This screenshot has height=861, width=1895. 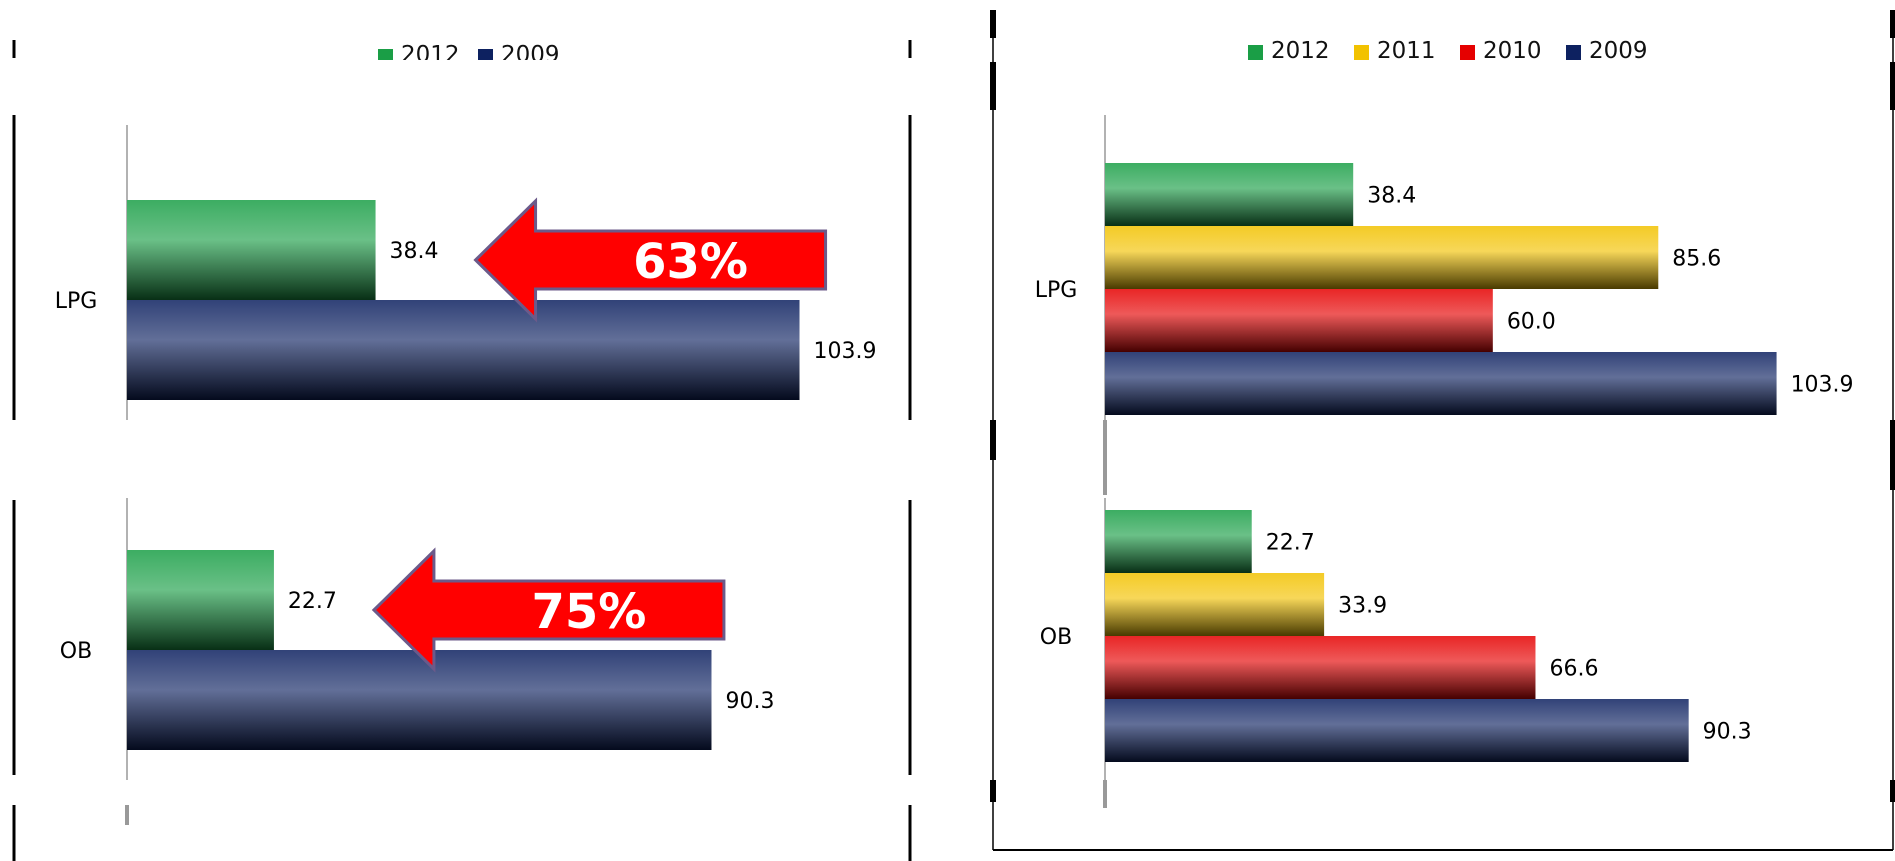 I want to click on annotation-arrow-ob: 75%, so click(x=548, y=610).